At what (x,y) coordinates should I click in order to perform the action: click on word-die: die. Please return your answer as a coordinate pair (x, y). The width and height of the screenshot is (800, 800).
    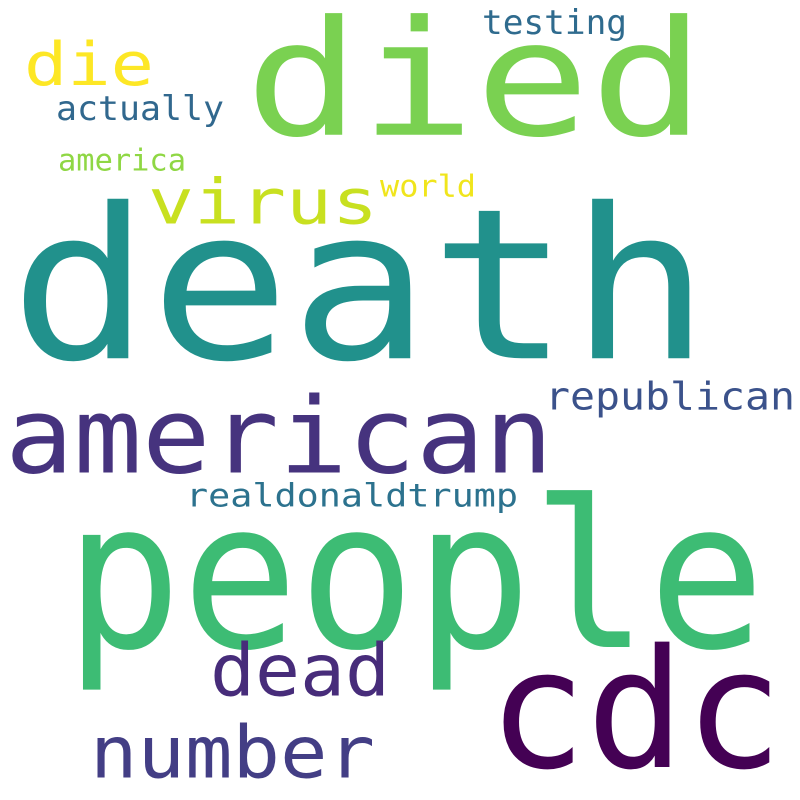
    Looking at the image, I should click on (89, 64).